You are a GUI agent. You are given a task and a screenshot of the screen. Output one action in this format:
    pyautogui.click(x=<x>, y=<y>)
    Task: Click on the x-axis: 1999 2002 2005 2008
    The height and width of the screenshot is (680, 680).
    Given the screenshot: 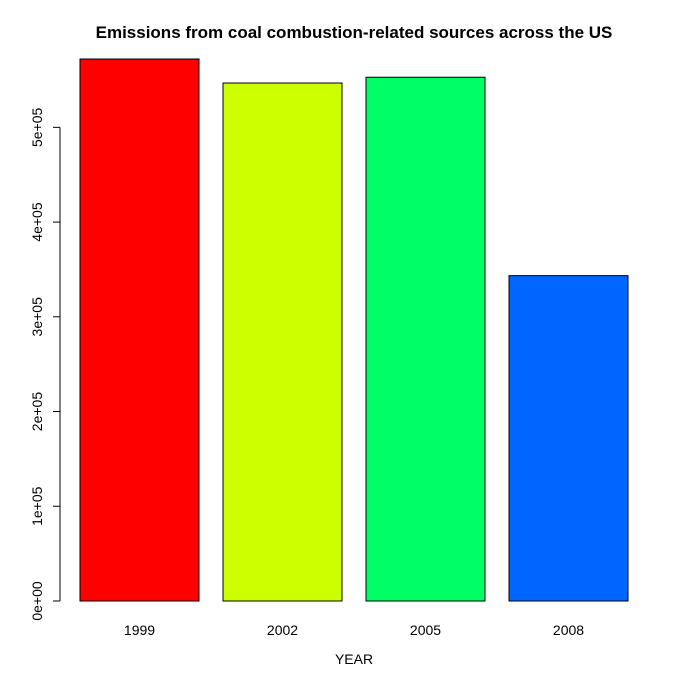 What is the action you would take?
    pyautogui.click(x=354, y=630)
    